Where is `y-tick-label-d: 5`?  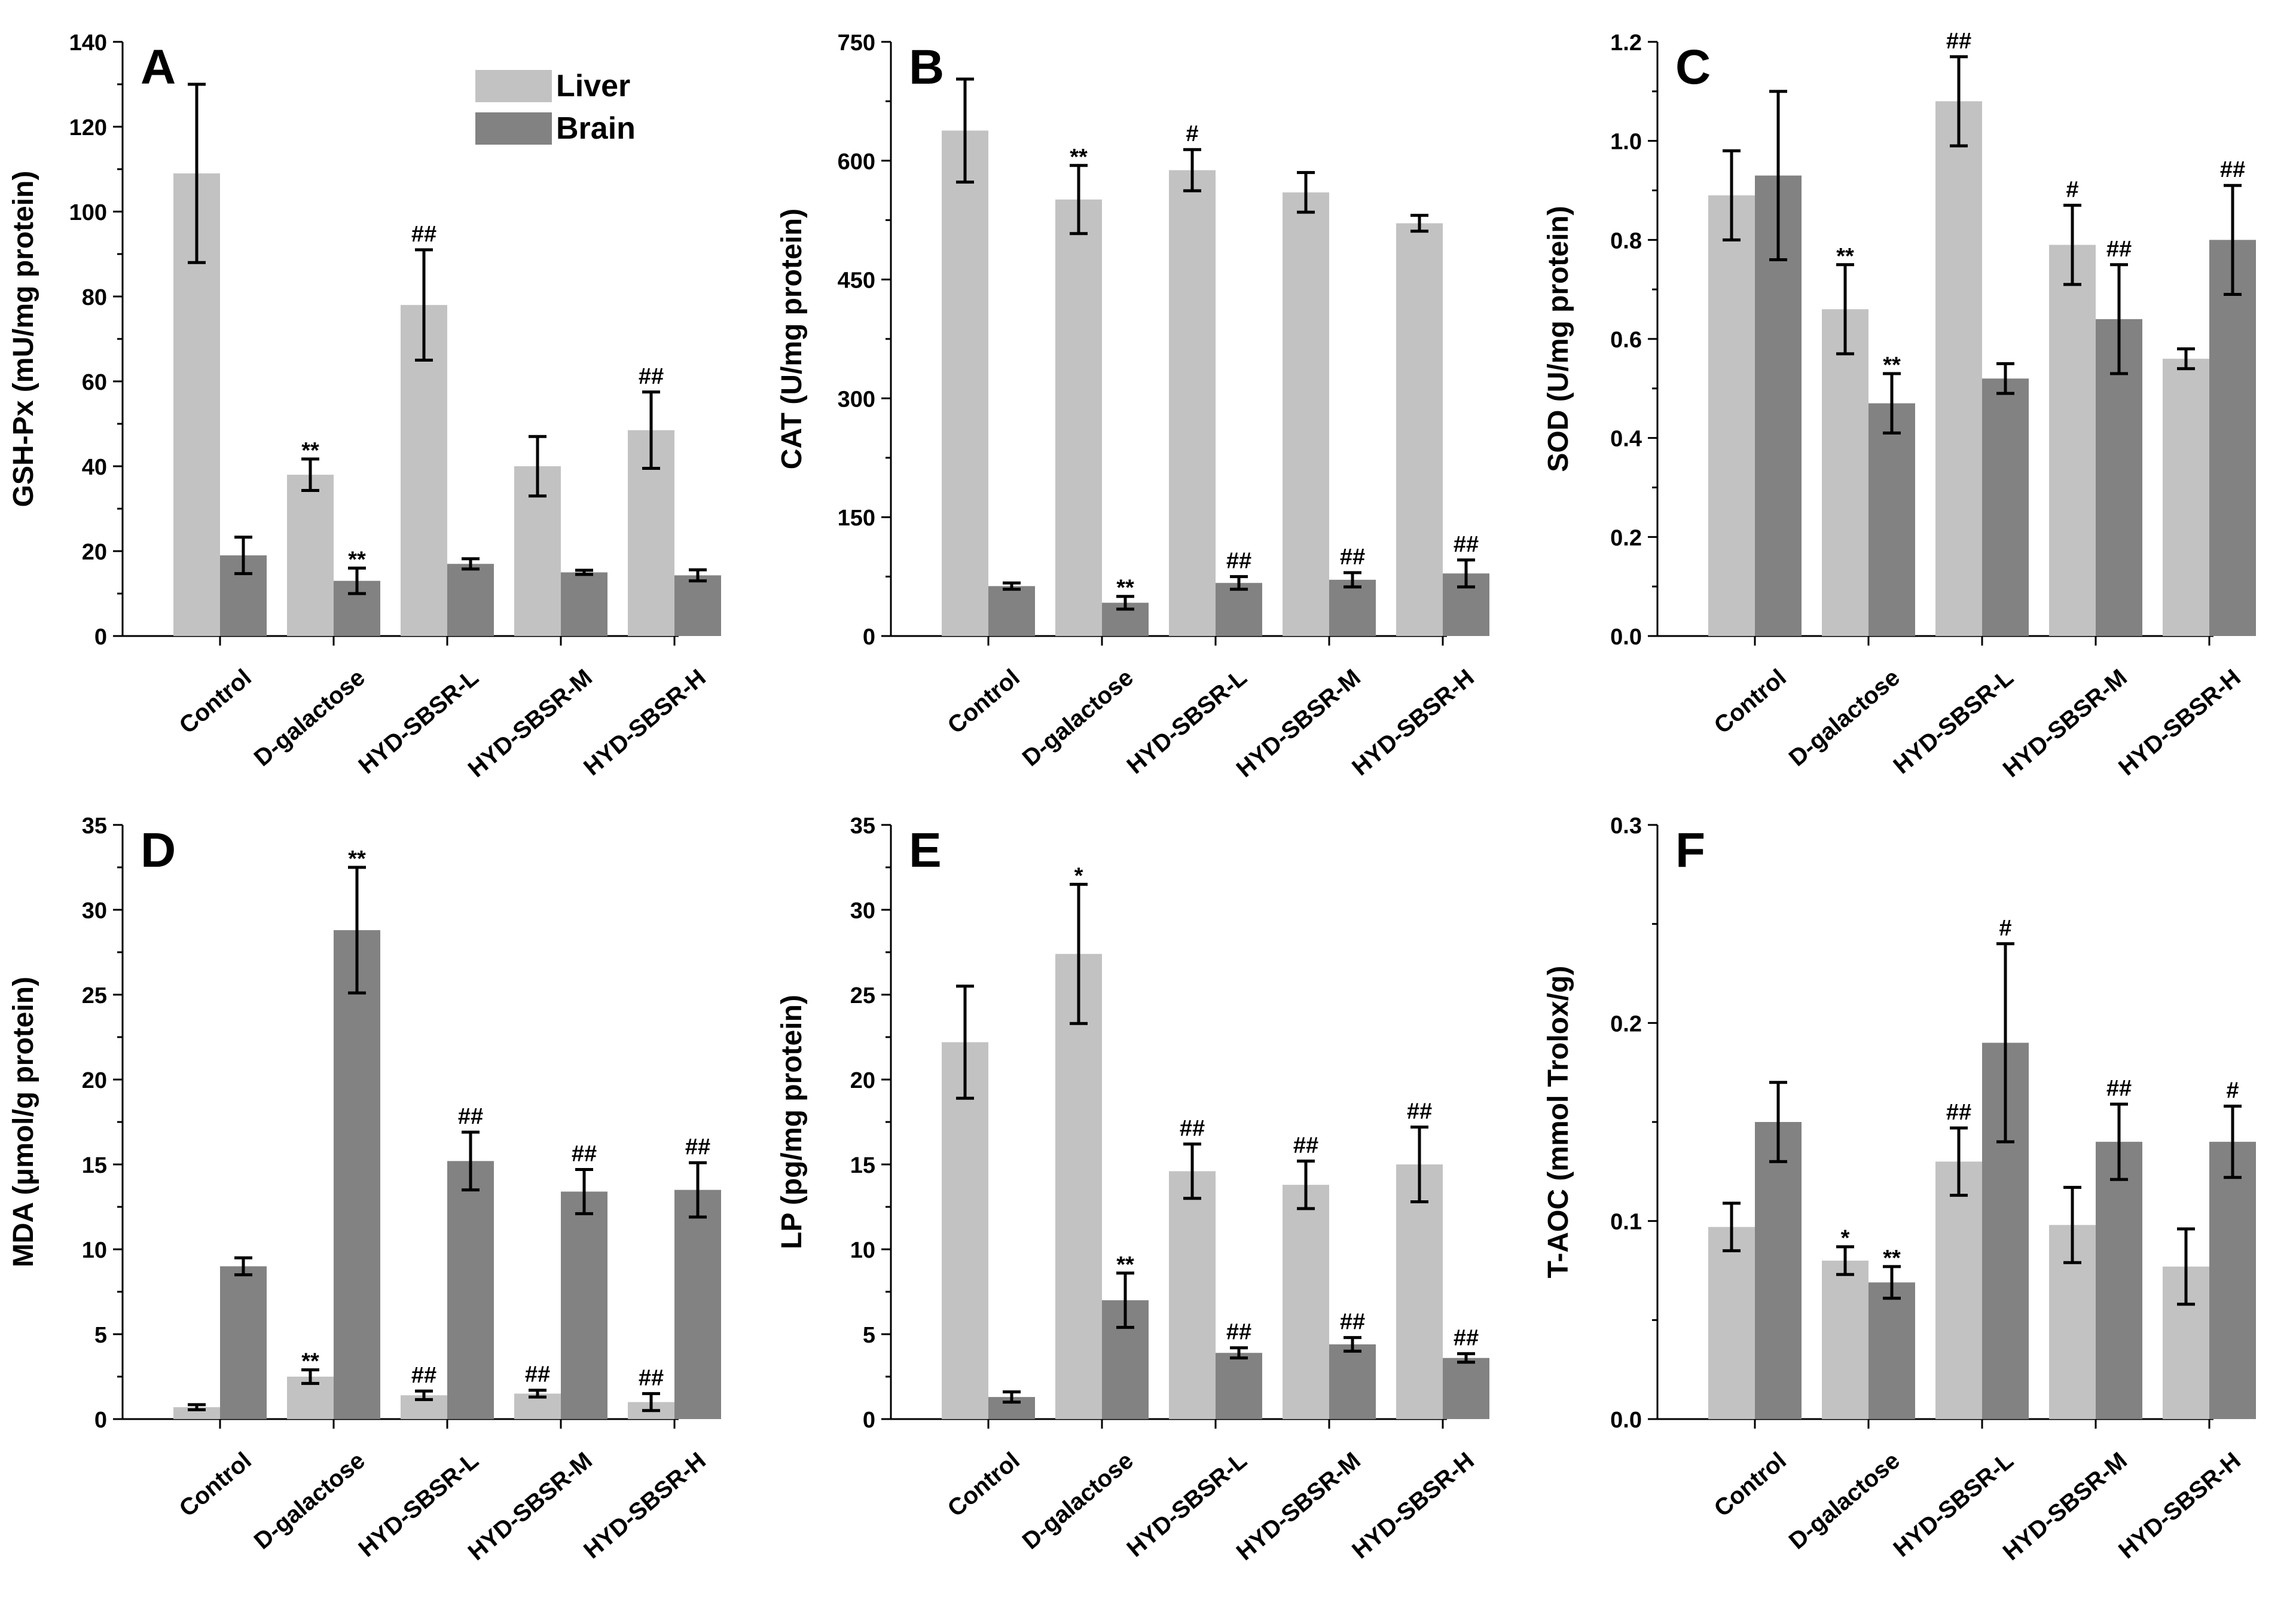
y-tick-label-d: 5 is located at coordinates (100, 1335).